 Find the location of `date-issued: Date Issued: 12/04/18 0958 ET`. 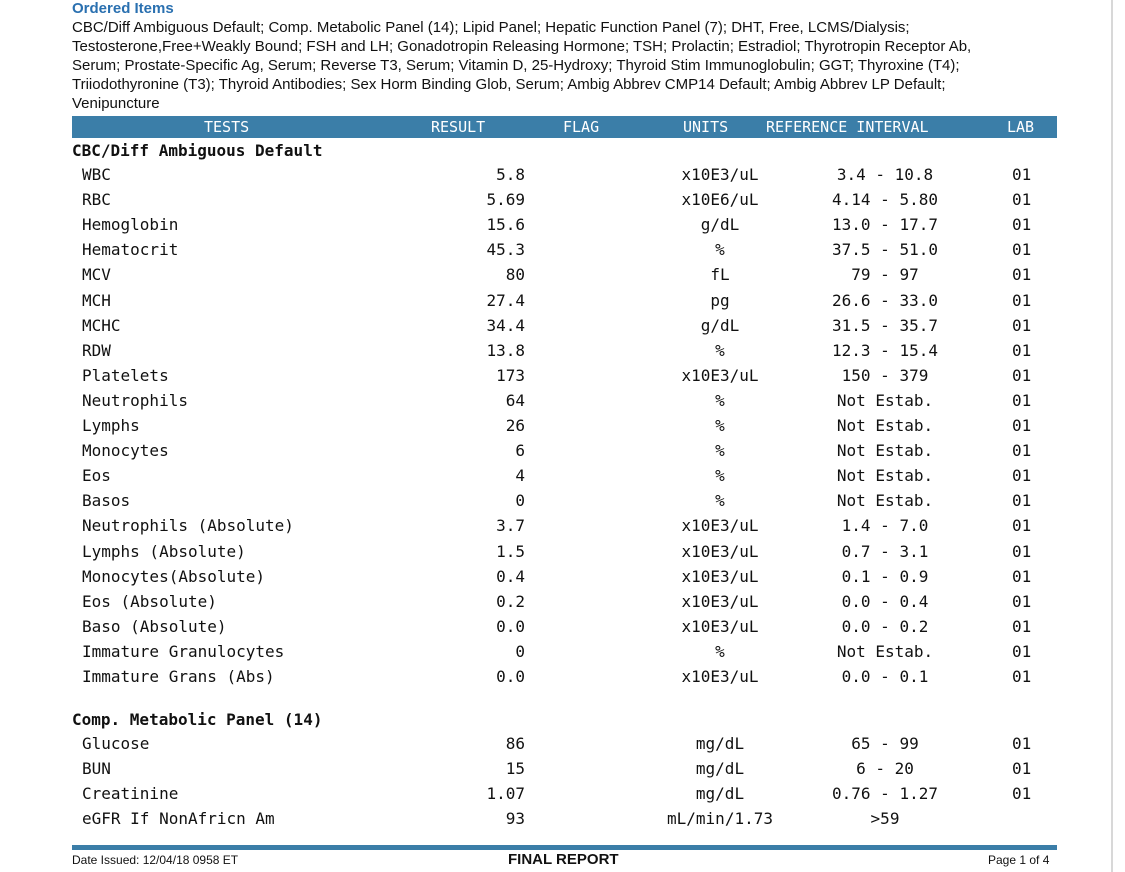

date-issued: Date Issued: 12/04/18 0958 ET is located at coordinates (155, 860).